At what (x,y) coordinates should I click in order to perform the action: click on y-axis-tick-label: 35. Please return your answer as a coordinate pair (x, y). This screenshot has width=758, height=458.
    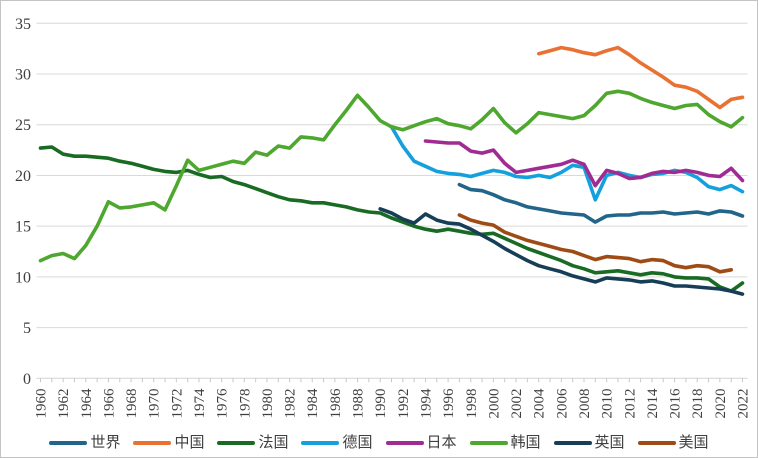
    Looking at the image, I should click on (23, 24).